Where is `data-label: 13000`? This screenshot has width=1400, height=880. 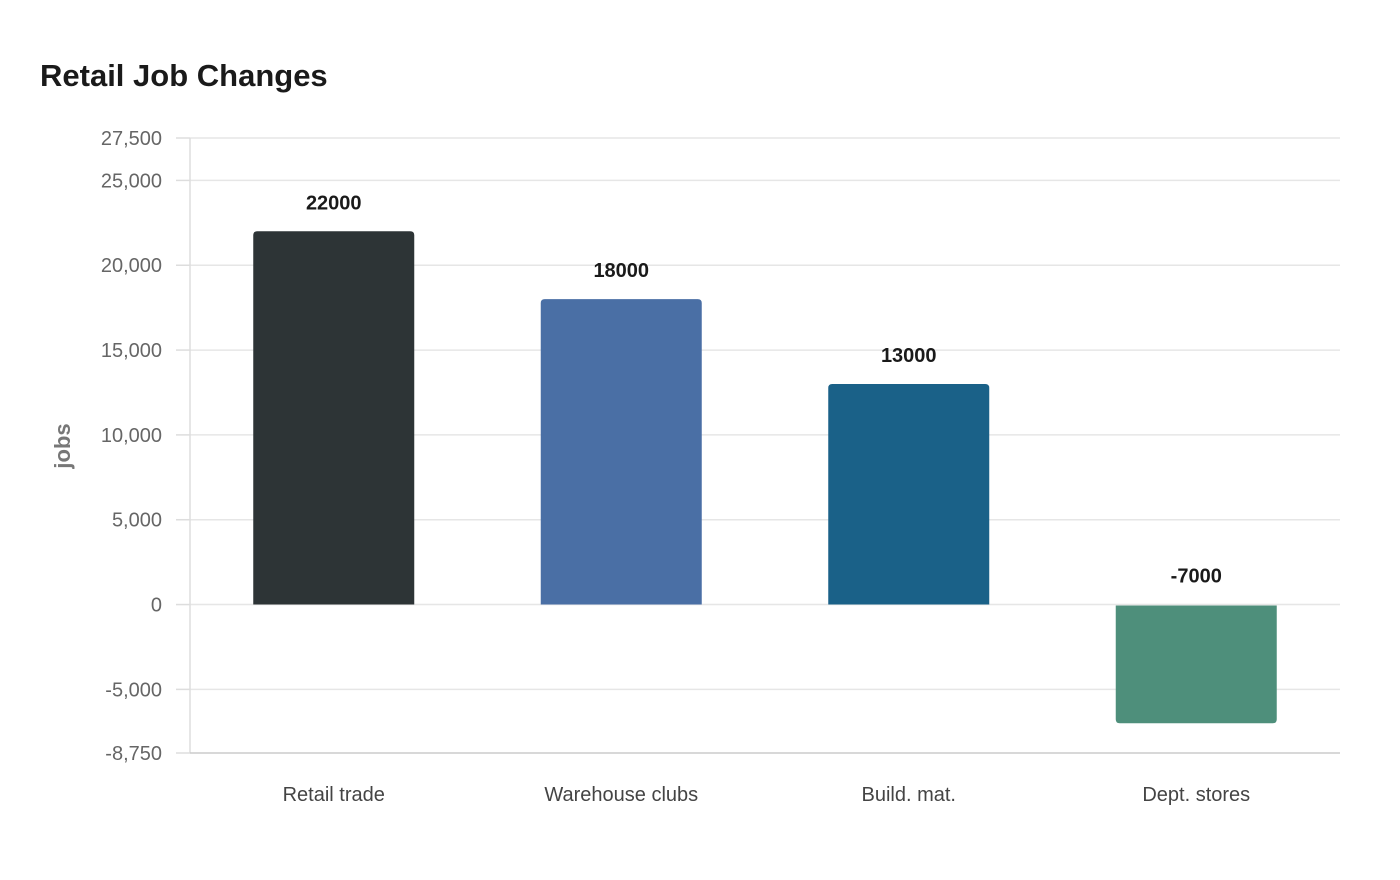 data-label: 13000 is located at coordinates (909, 356).